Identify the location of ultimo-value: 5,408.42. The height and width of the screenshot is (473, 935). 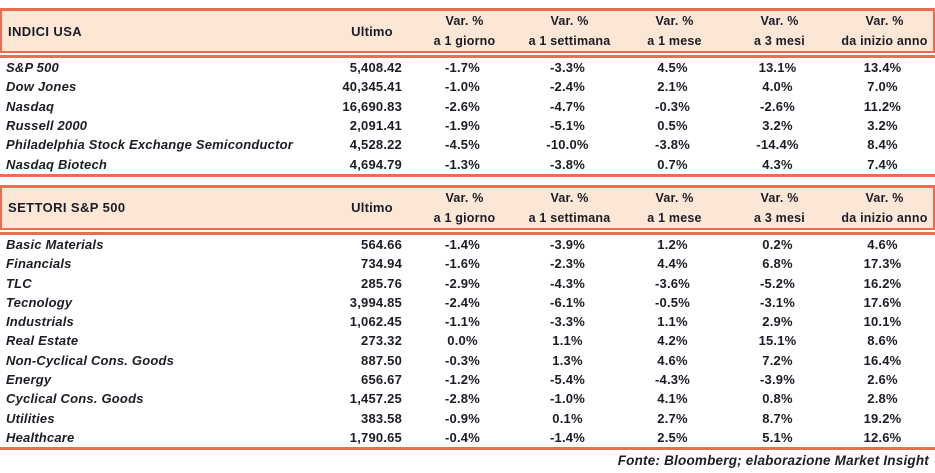
(375, 68).